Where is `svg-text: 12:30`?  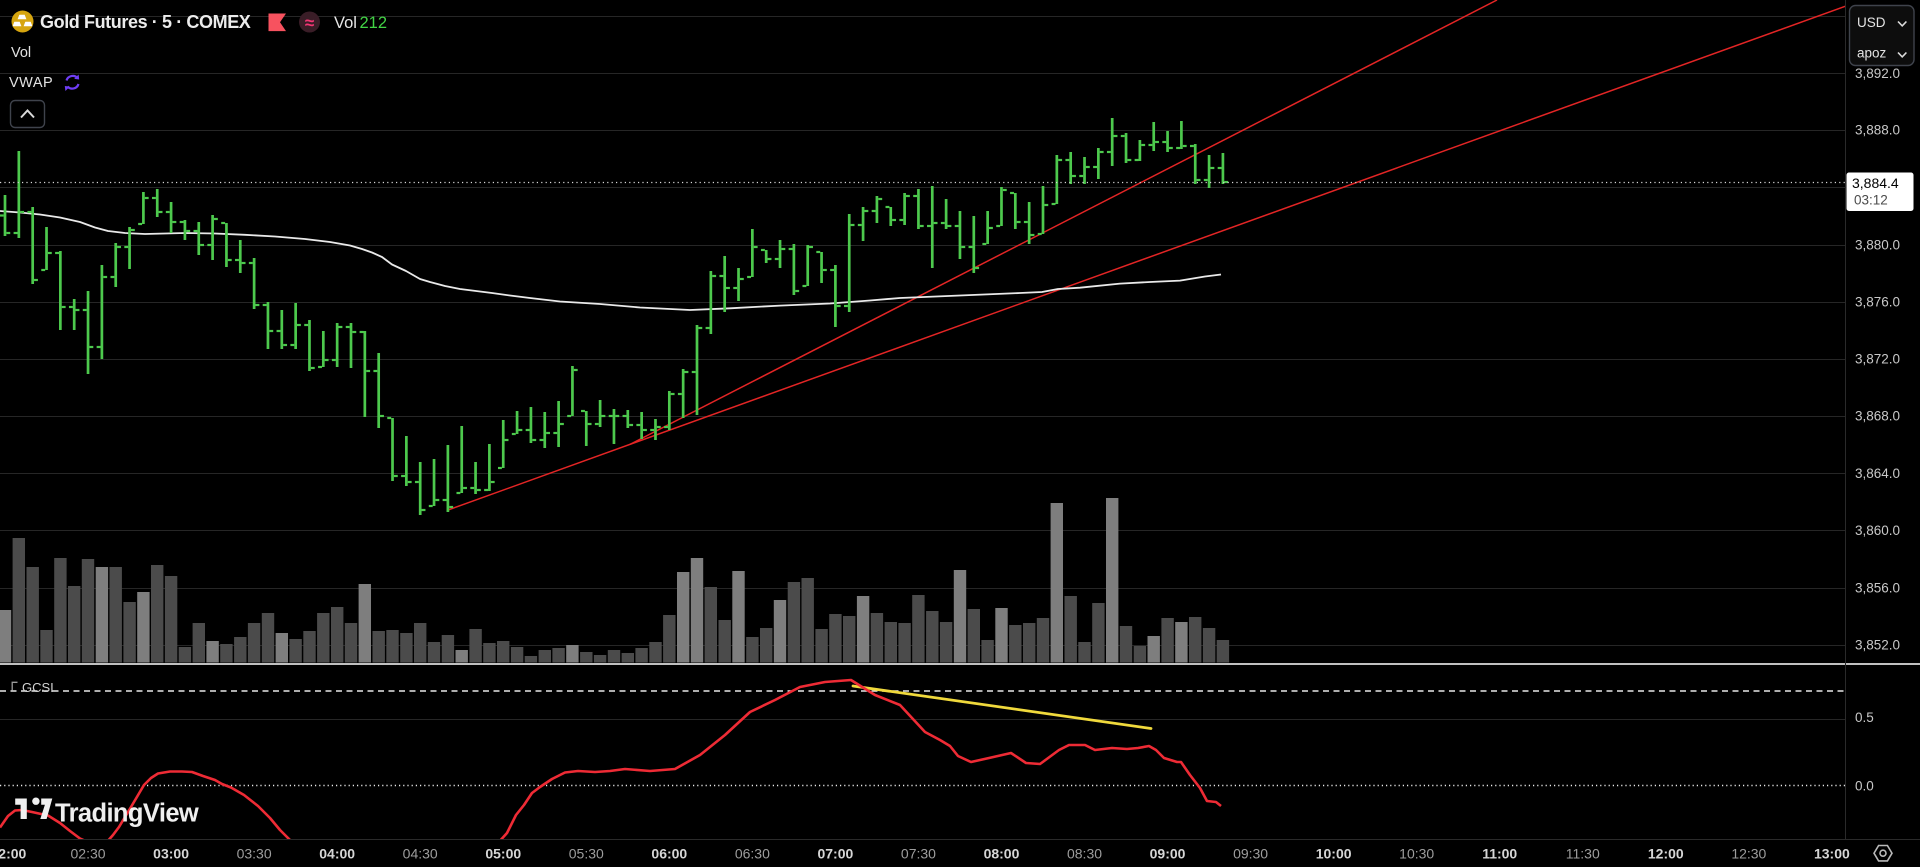
svg-text: 12:30 is located at coordinates (1748, 854).